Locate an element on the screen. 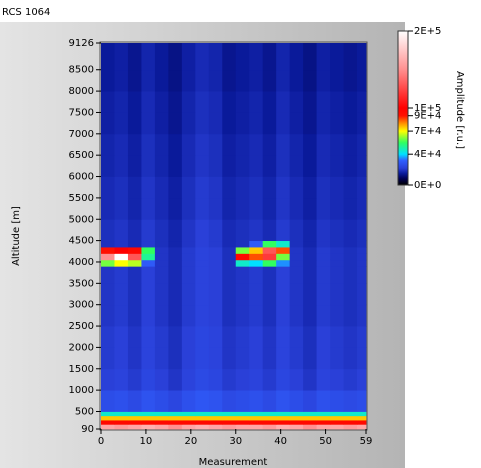  colorbar is located at coordinates (403, 108).